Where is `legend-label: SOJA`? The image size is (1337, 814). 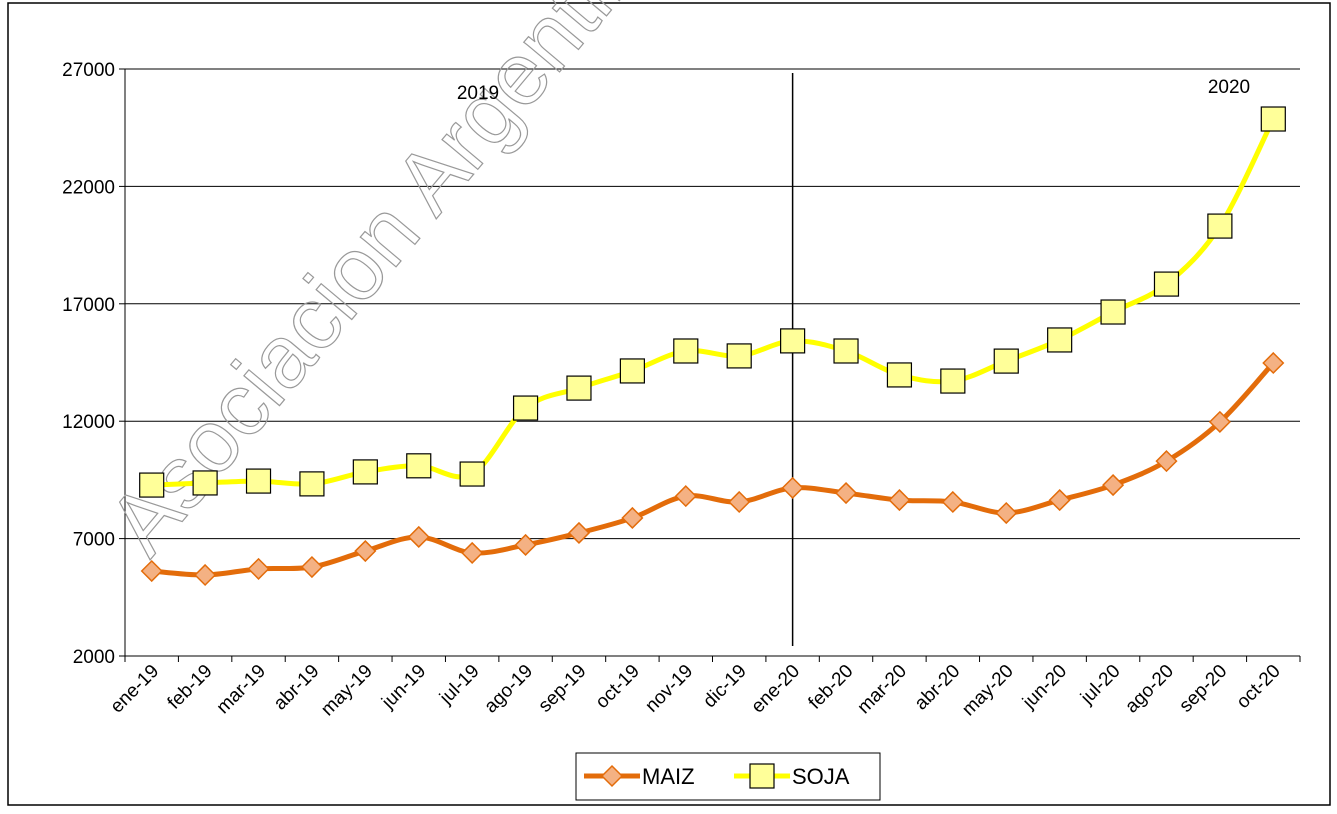
legend-label: SOJA is located at coordinates (821, 776).